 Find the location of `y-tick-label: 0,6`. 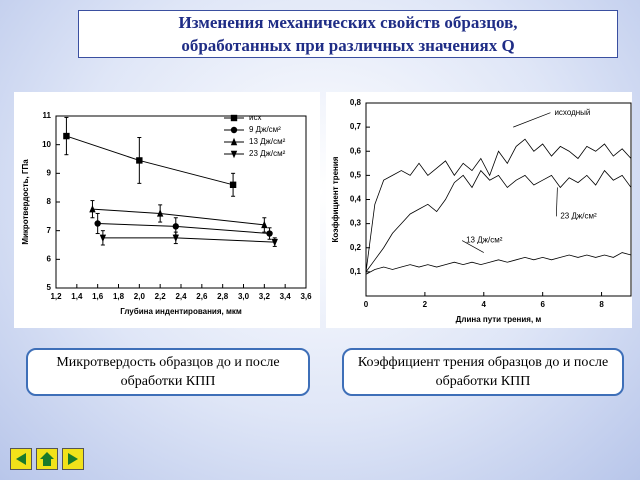

y-tick-label: 0,6 is located at coordinates (356, 150).